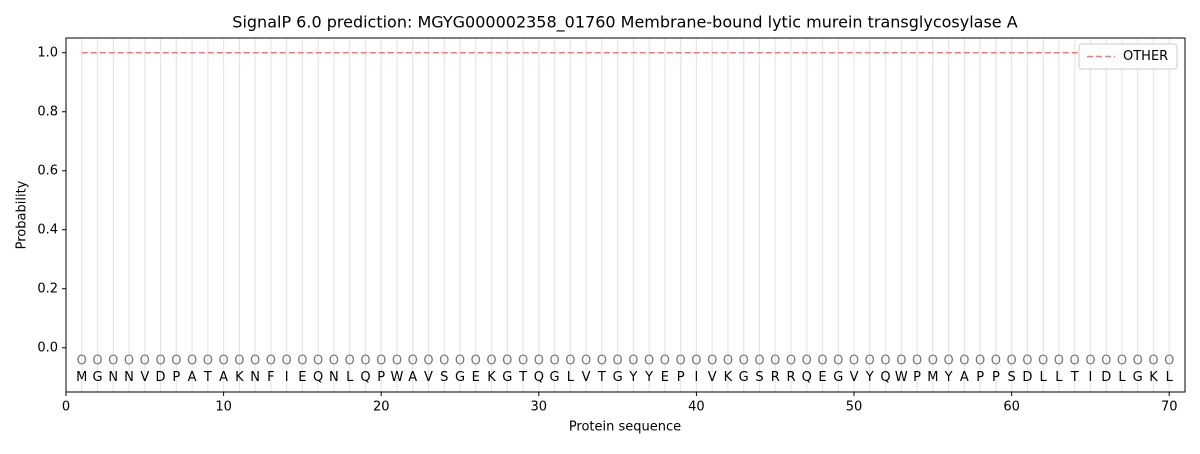  What do you see at coordinates (161, 377) in the screenshot?
I see `residue-label: D` at bounding box center [161, 377].